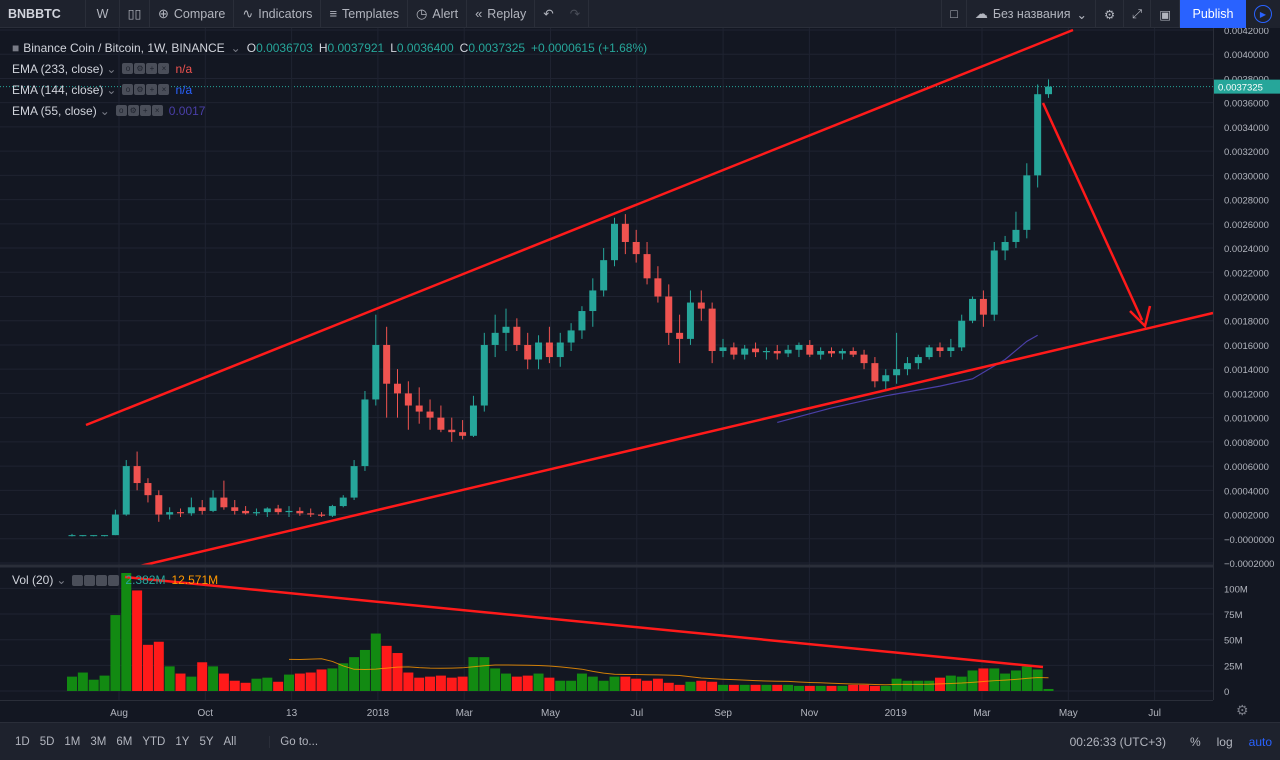 The width and height of the screenshot is (1280, 760). I want to click on price-tick-label: 0.0020000, so click(1246, 298).